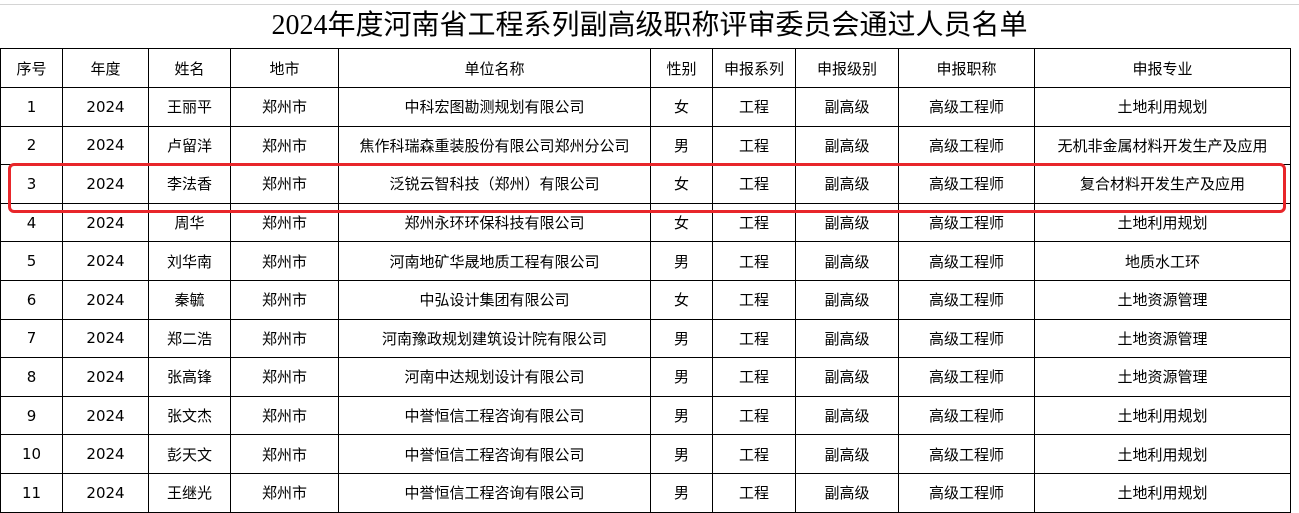 The height and width of the screenshot is (513, 1299). I want to click on cell-name: 王丽平, so click(189, 107).